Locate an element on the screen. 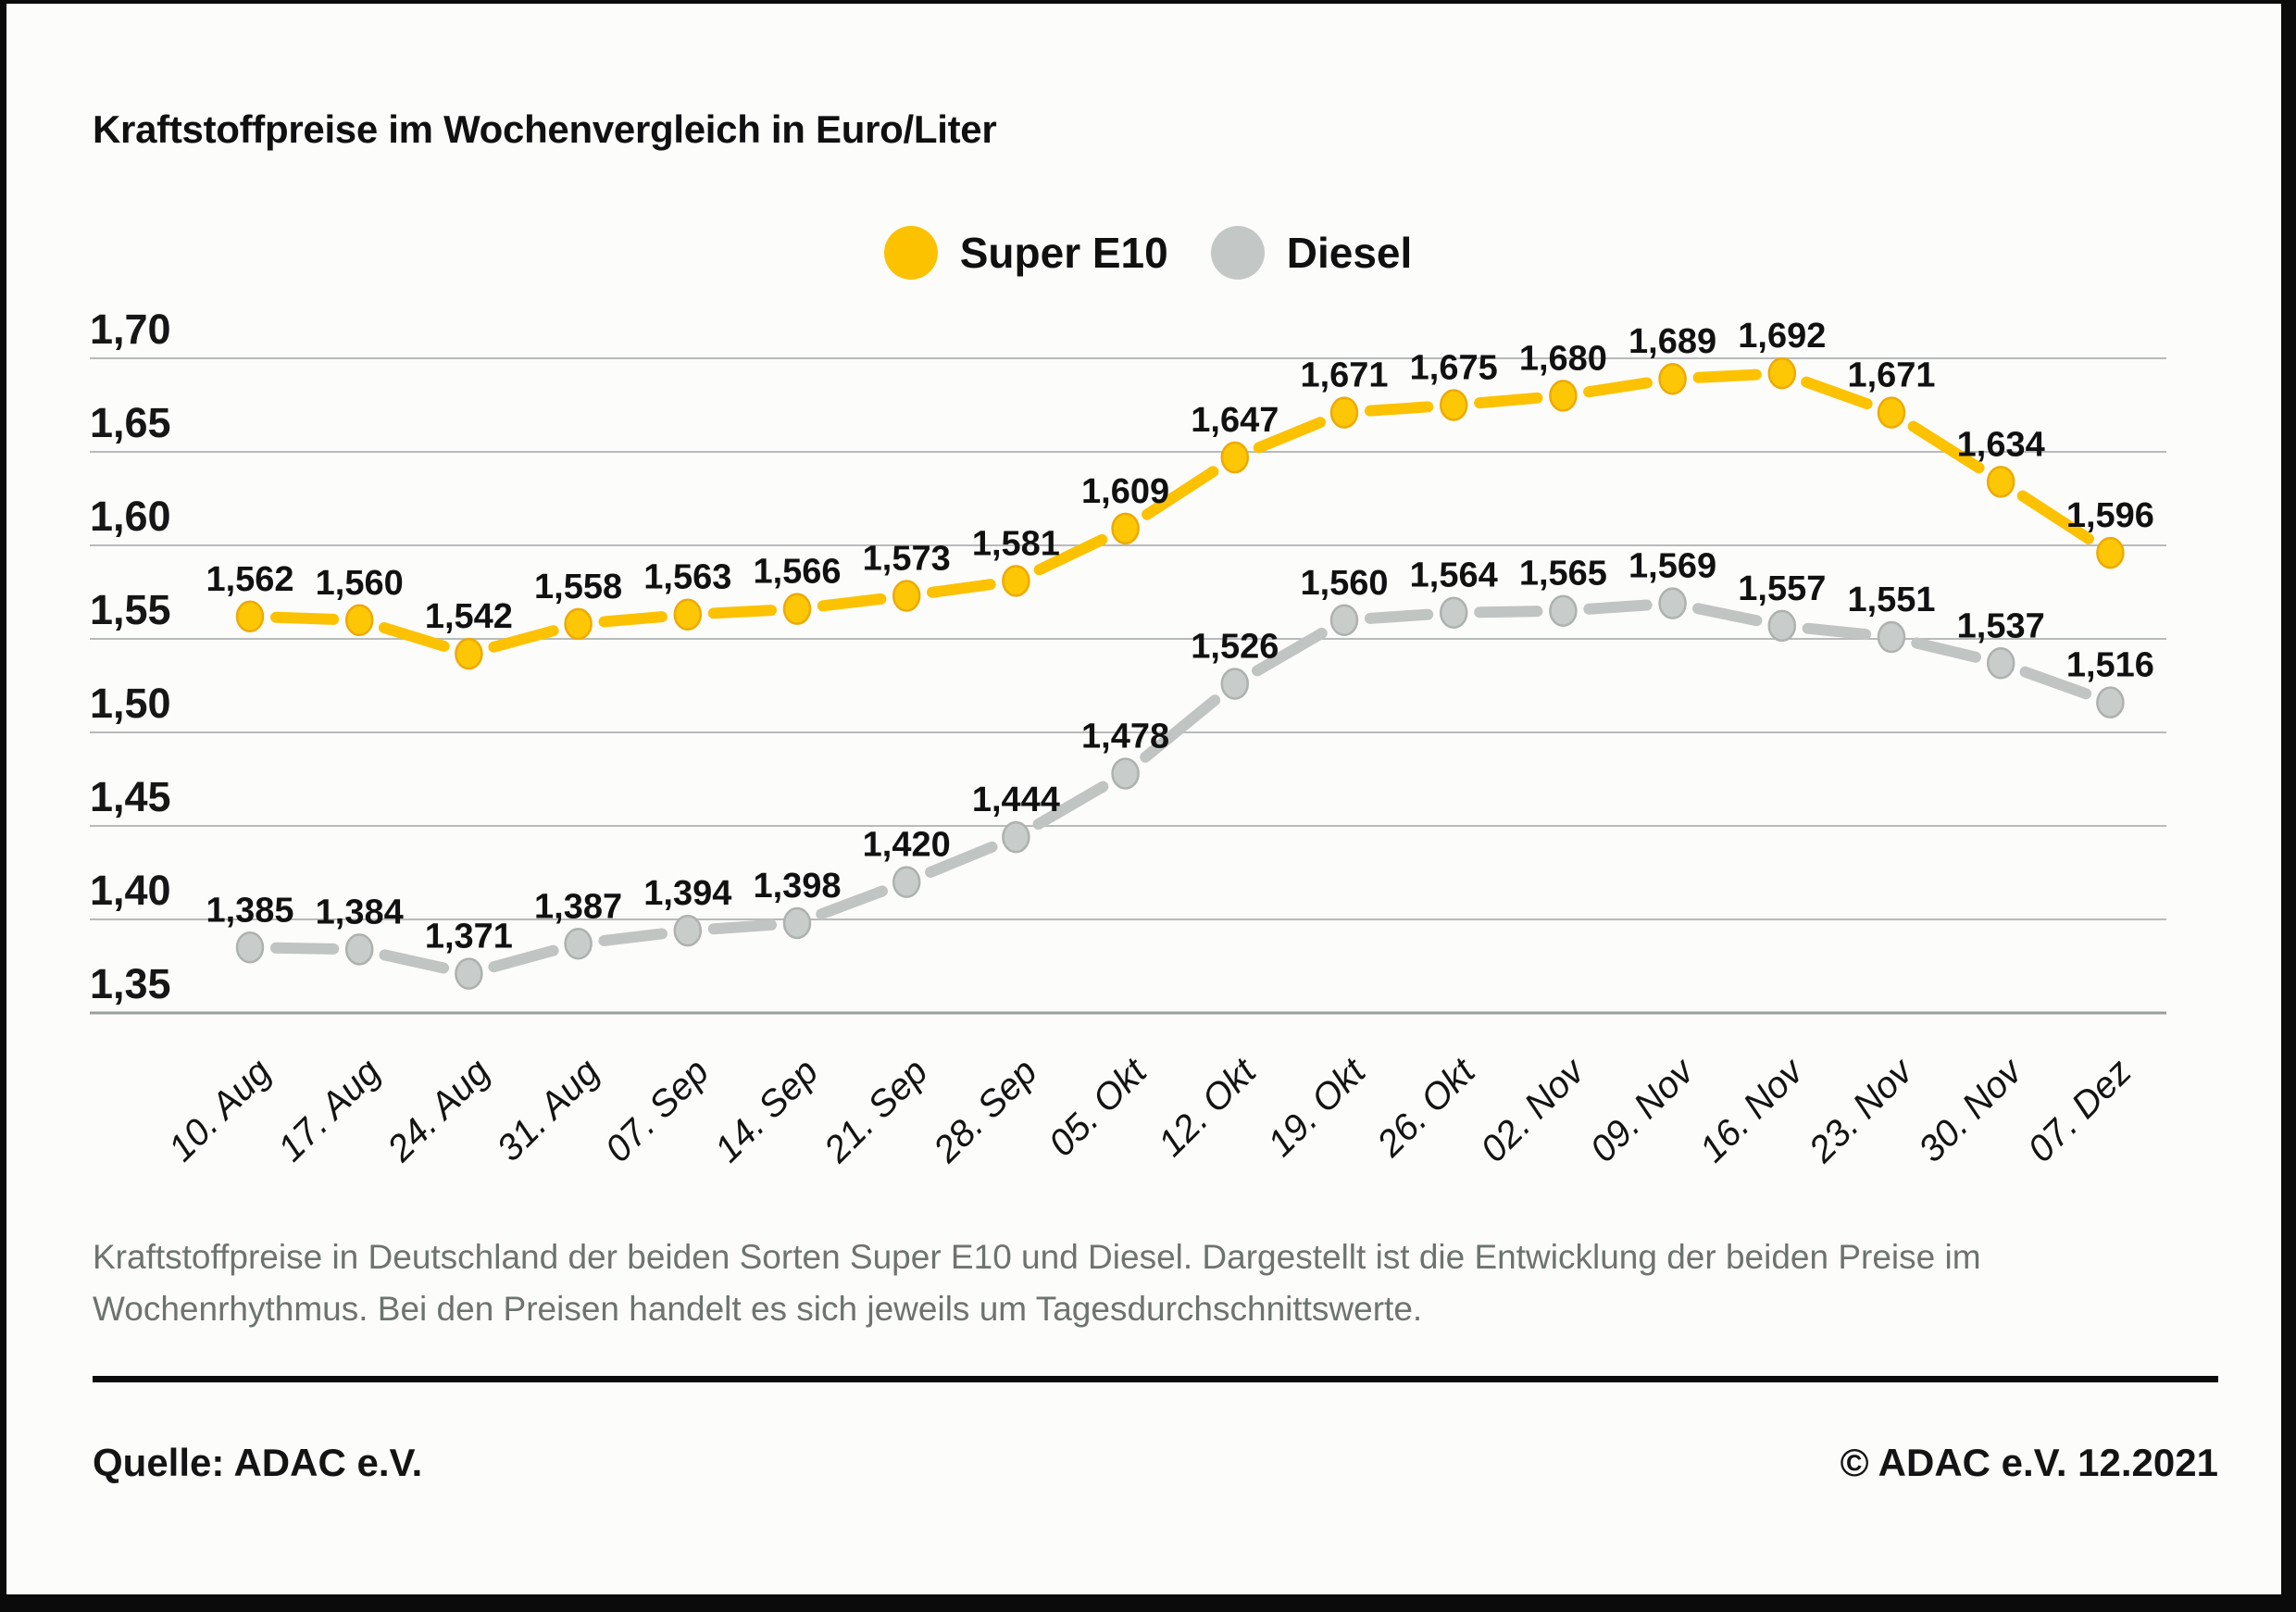 This screenshot has width=2296, height=1612. x-tick-label: 10. Aug is located at coordinates (220, 1110).